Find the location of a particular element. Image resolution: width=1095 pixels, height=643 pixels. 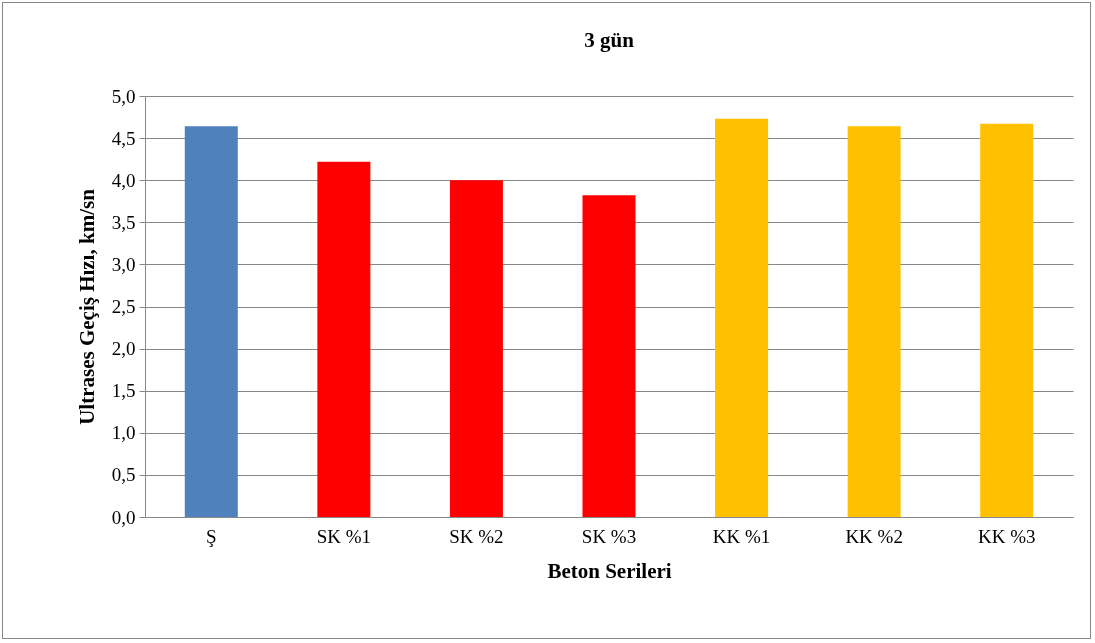

chart-title: 3 gün is located at coordinates (609, 40).